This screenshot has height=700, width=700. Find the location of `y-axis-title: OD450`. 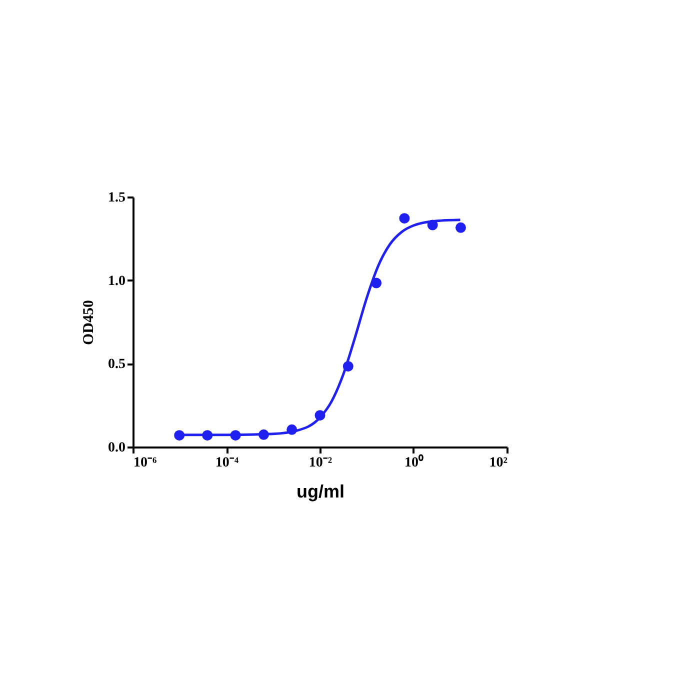

y-axis-title: OD450 is located at coordinates (89, 322).